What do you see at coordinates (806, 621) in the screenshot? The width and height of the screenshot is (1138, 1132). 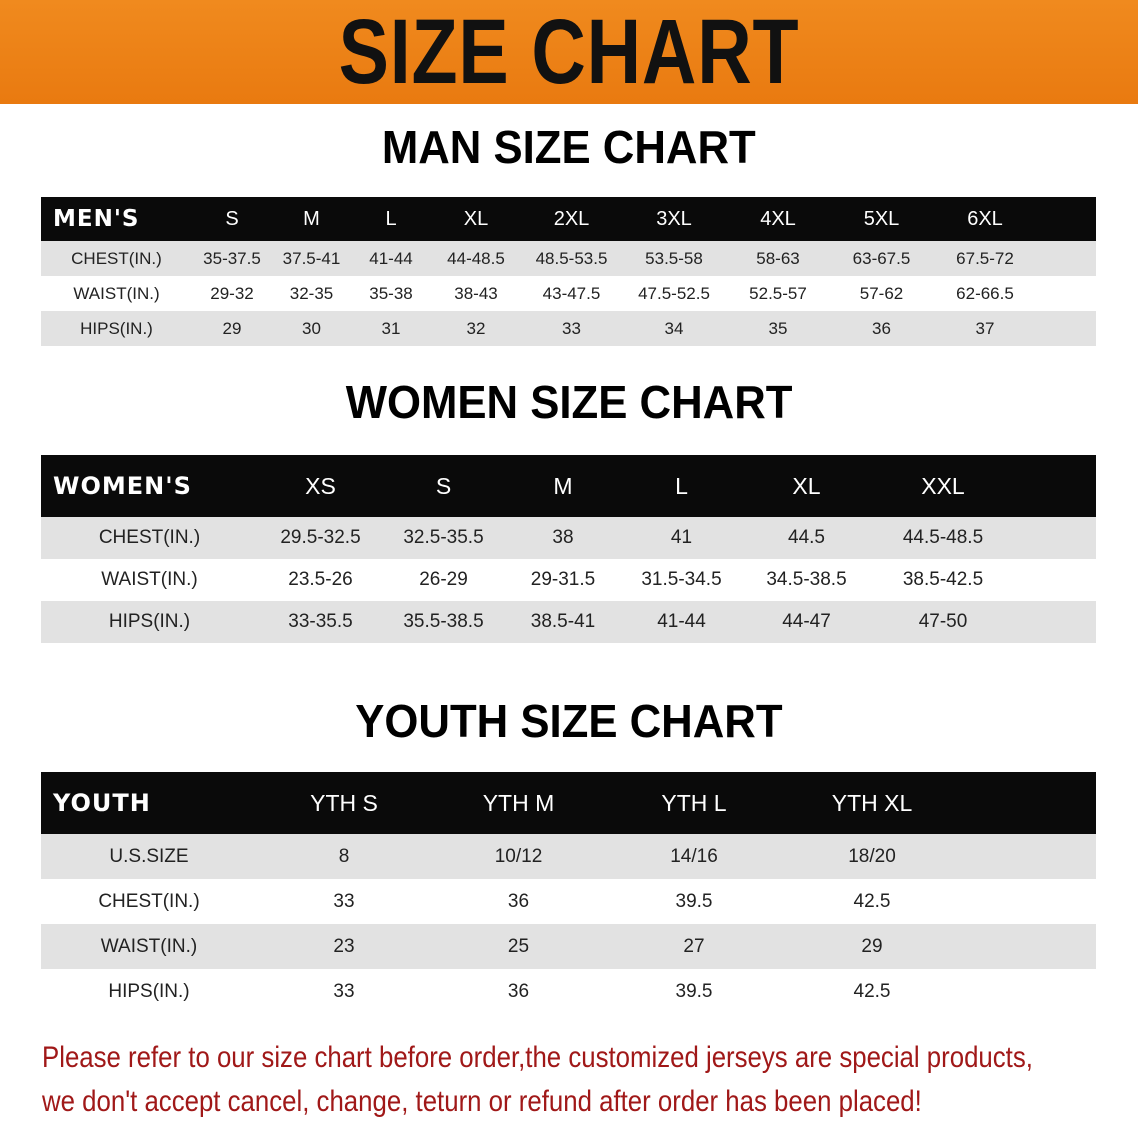 I see `table-cell: 44-47` at bounding box center [806, 621].